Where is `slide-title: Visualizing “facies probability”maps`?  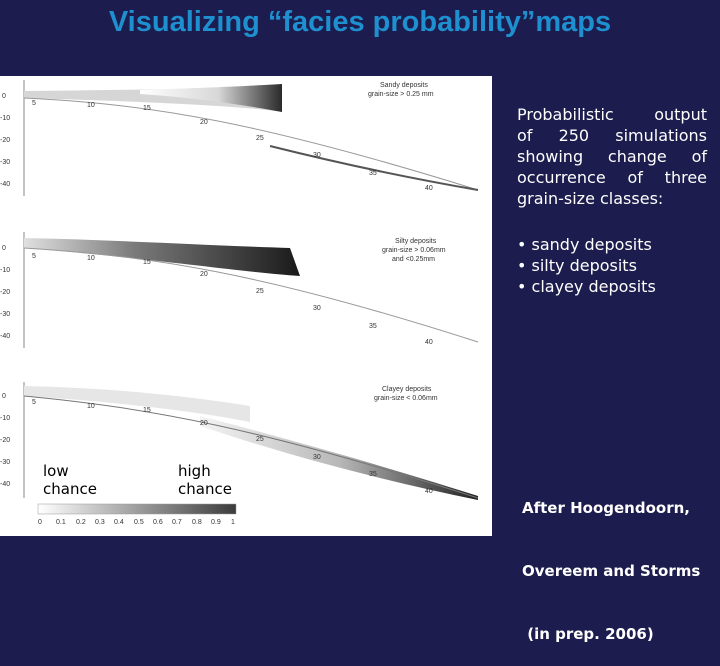
slide-title: Visualizing “facies probability”maps is located at coordinates (360, 22).